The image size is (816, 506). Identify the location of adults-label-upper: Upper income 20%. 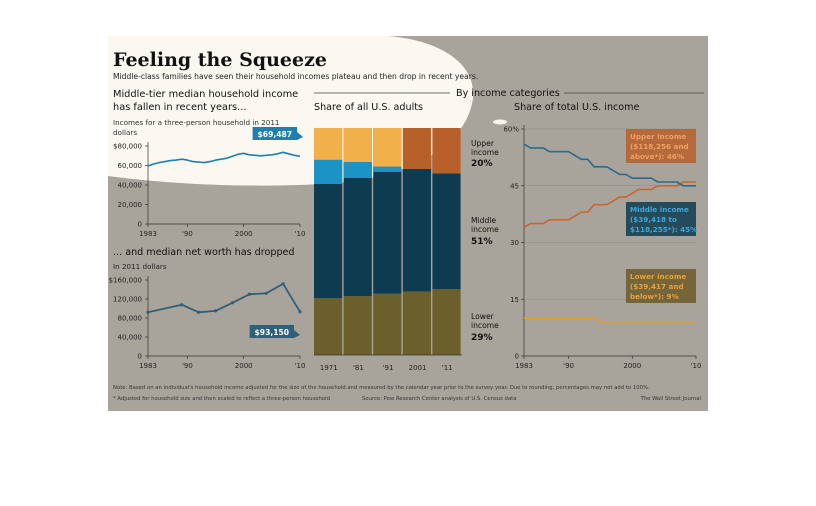
(485, 154).